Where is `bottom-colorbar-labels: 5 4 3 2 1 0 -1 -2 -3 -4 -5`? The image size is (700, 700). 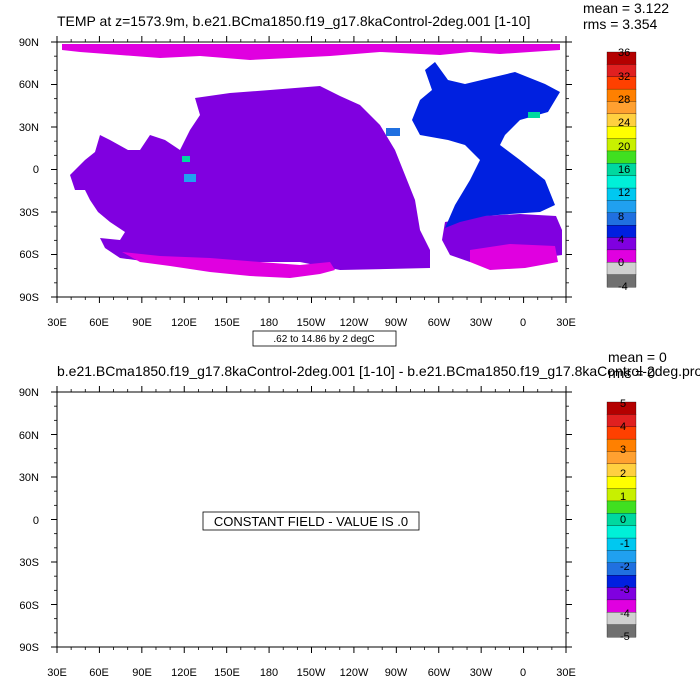
bottom-colorbar-labels: 5 4 3 2 1 0 -1 -2 -3 -4 -5 is located at coordinates (625, 520).